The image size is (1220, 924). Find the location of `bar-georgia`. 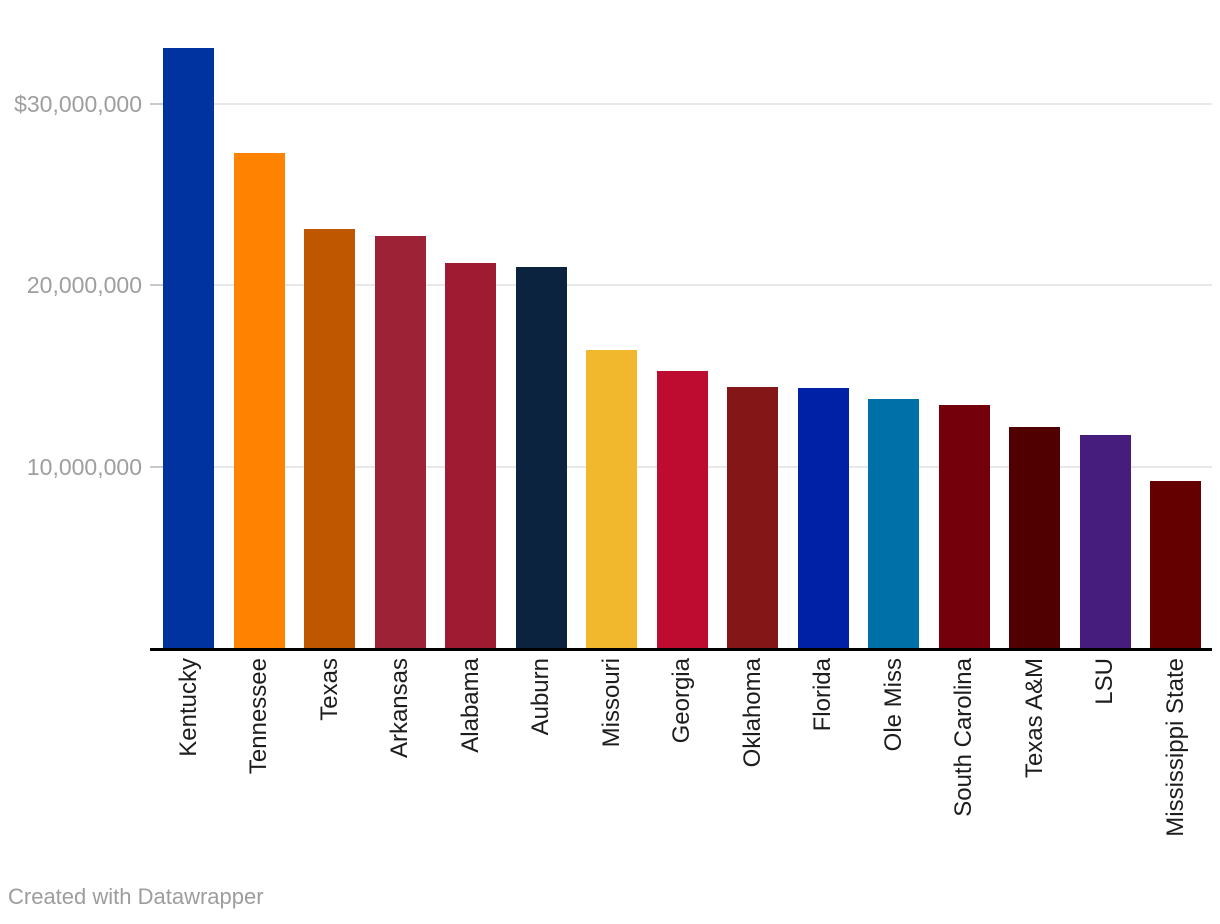

bar-georgia is located at coordinates (682, 509).